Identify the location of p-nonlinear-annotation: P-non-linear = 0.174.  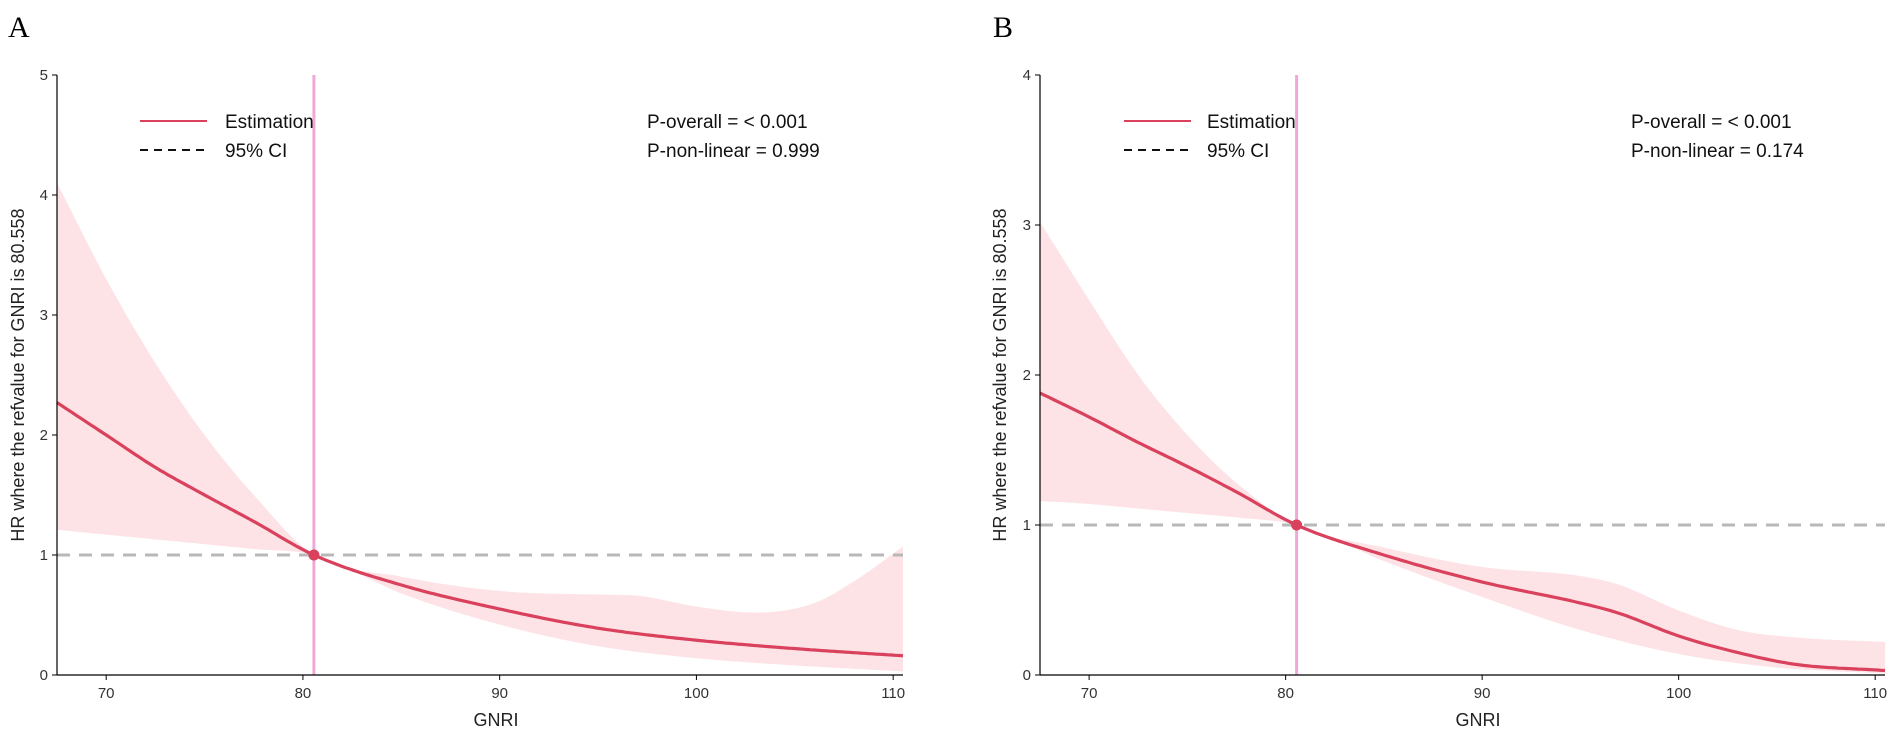
(1717, 151).